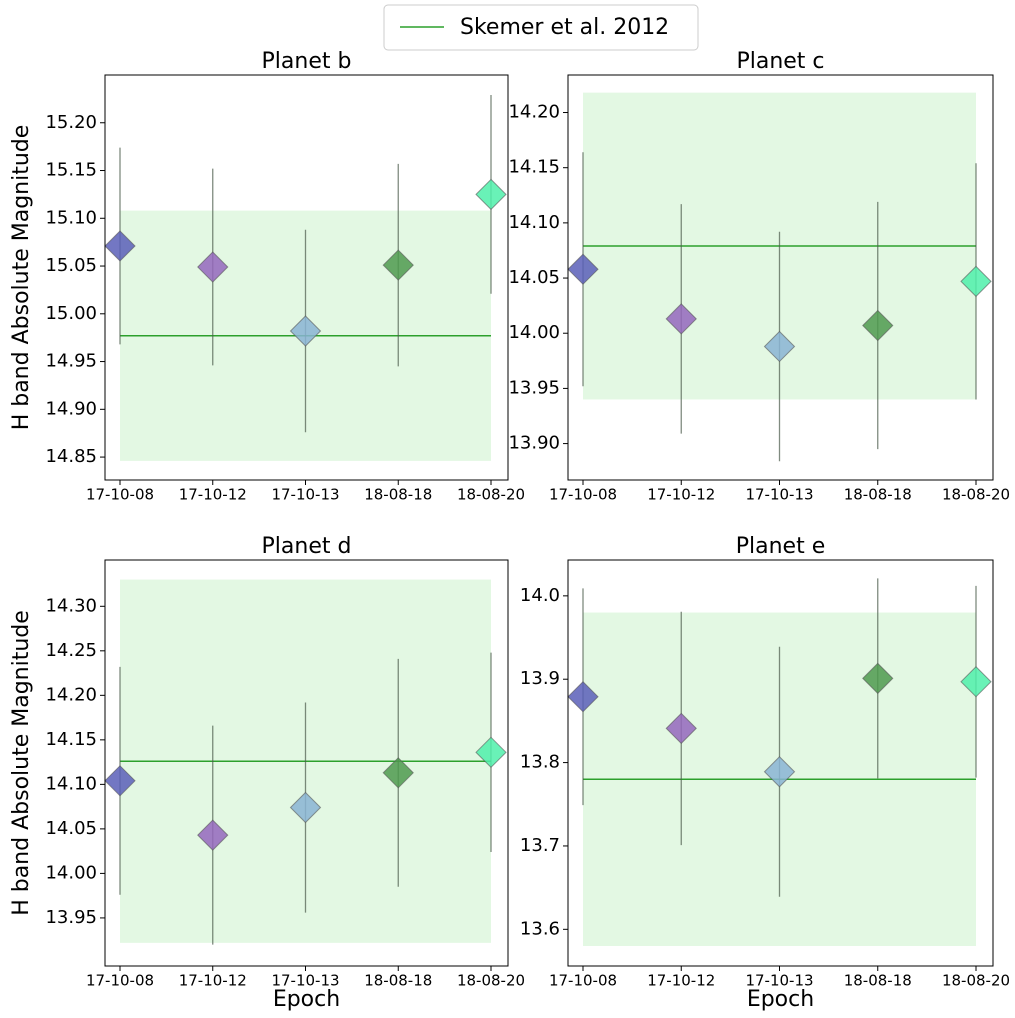  What do you see at coordinates (71, 605) in the screenshot?
I see `y-tick-label: 14.30` at bounding box center [71, 605].